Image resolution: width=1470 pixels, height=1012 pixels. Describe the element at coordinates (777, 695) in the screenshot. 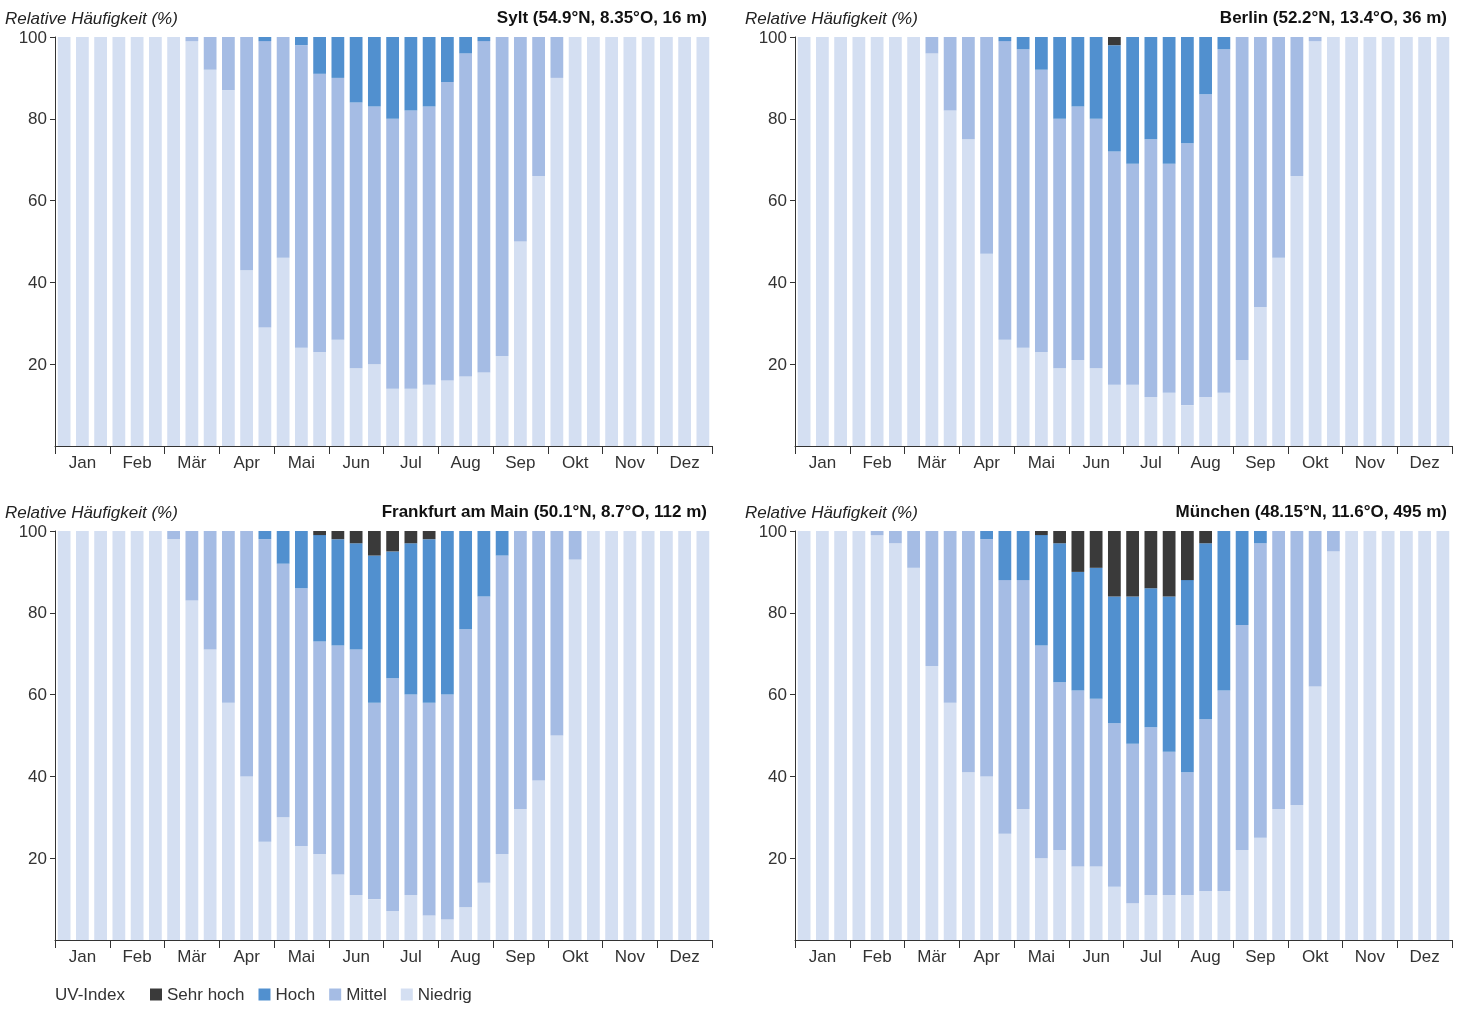

I see `y-tick-label: 60` at that location.